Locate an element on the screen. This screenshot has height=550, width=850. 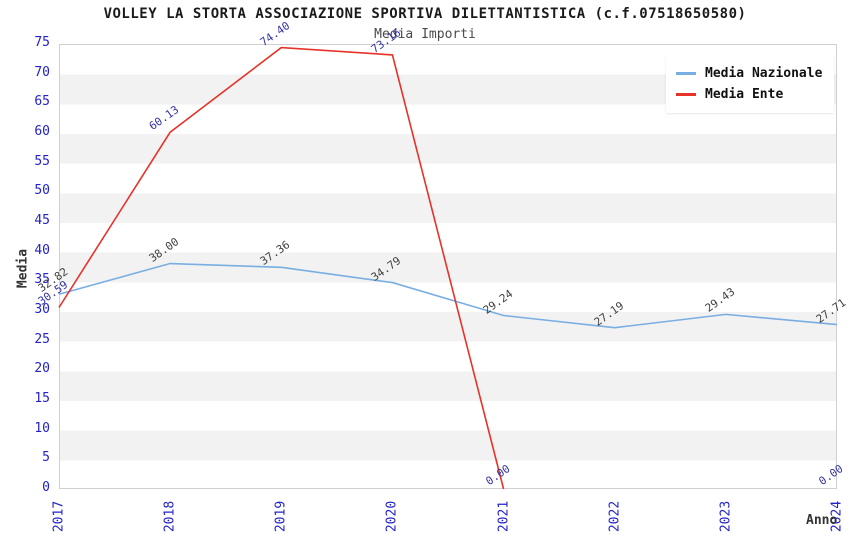
y-tick-label: 15 is located at coordinates (42, 398).